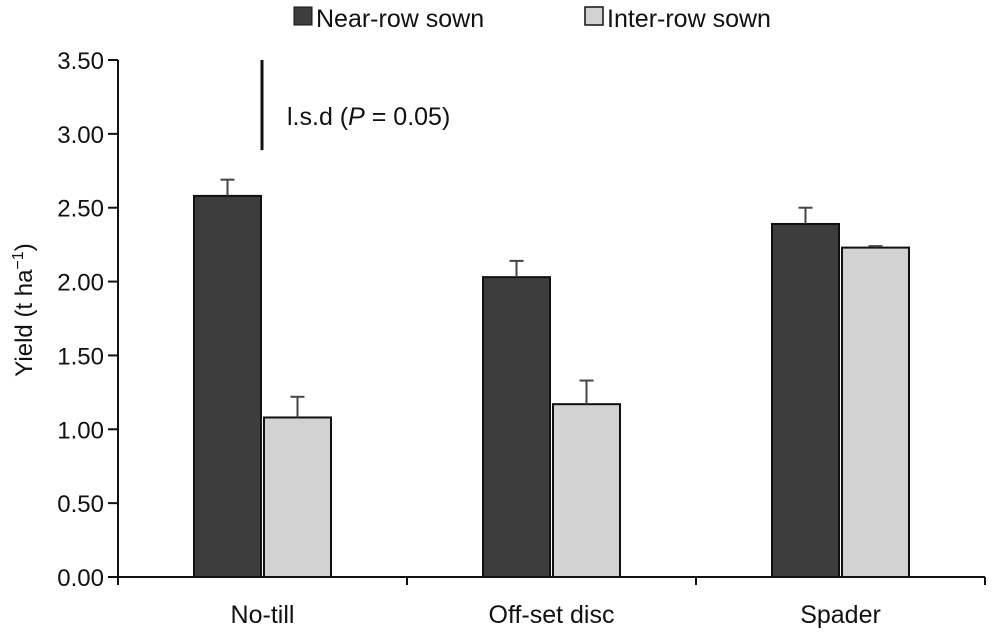  What do you see at coordinates (18, 260) in the screenshot?
I see `y-axis-title-sup: −1` at bounding box center [18, 260].